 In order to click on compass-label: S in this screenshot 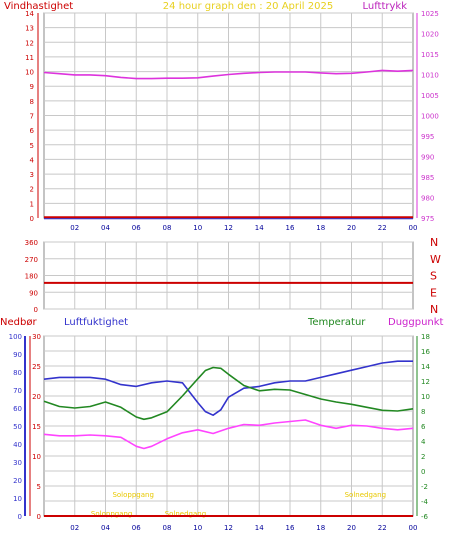, I will do `click(433, 276)`.